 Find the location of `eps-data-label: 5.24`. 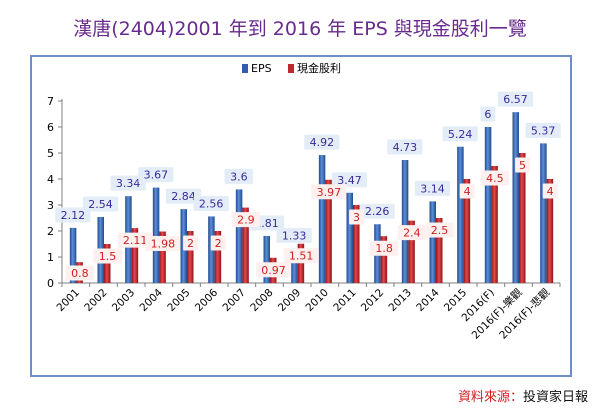

eps-data-label: 5.24 is located at coordinates (460, 134).